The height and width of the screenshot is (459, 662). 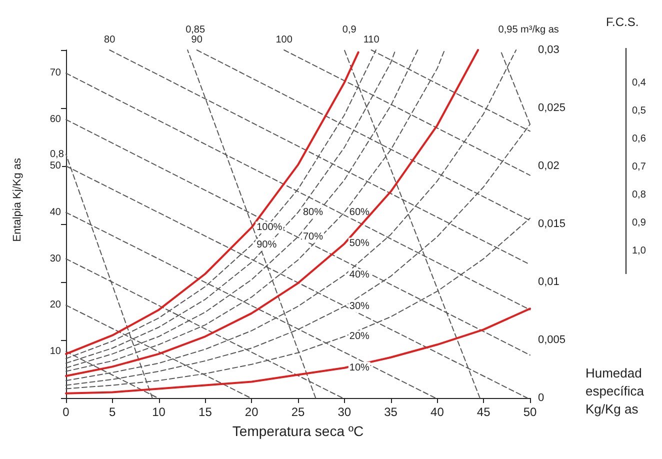 I want to click on series-label: 10, so click(x=56, y=352).